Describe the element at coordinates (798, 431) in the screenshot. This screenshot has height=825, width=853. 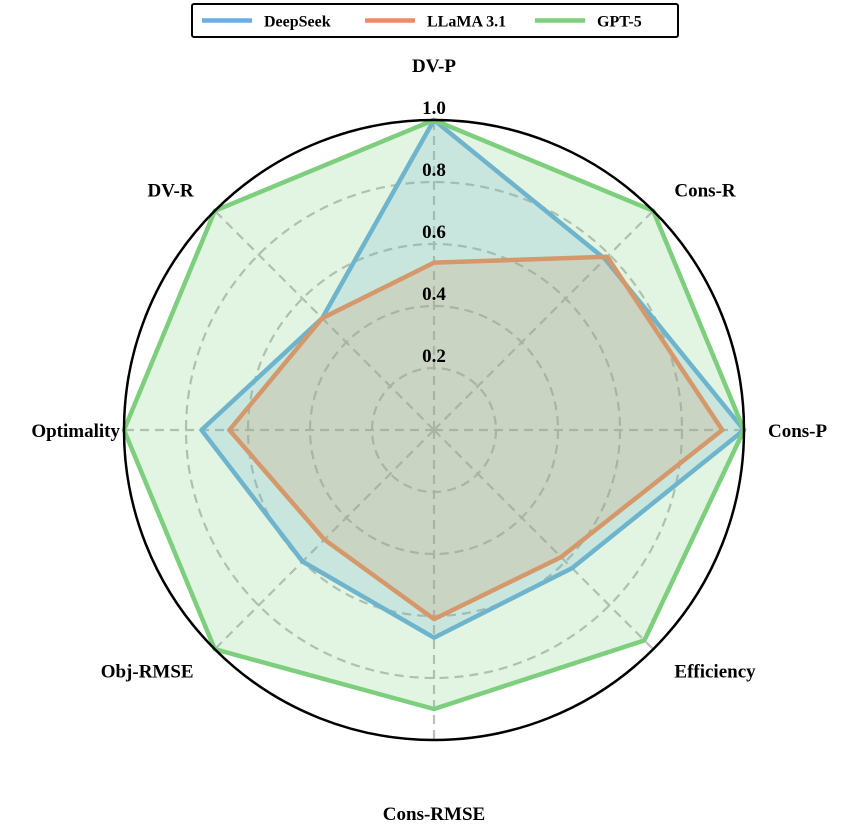
I see `axis-label-cons-p: Cons-P` at that location.